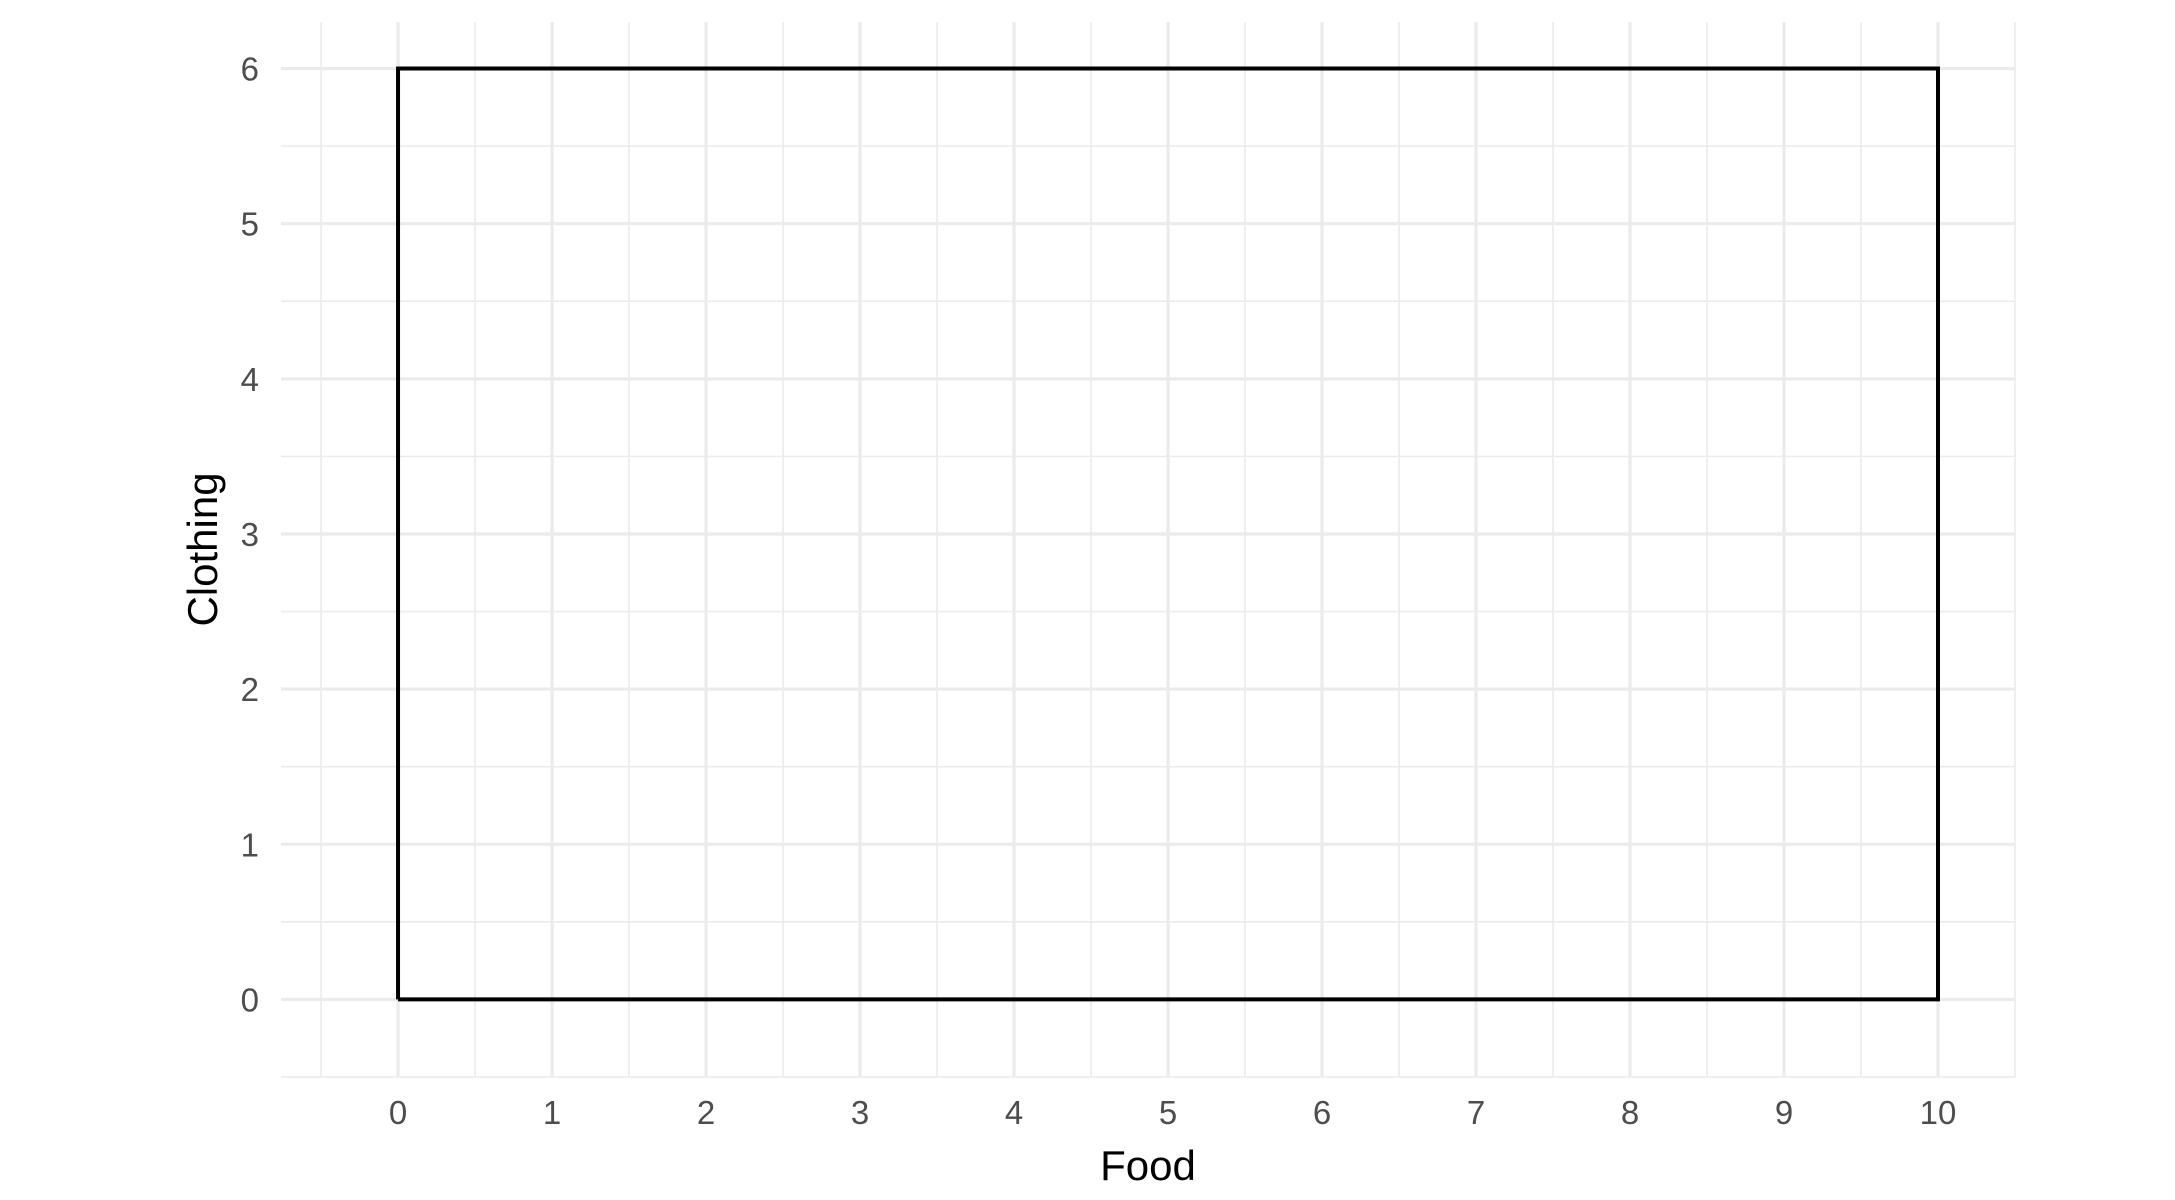 The width and height of the screenshot is (2175, 1200). Describe the element at coordinates (398, 1112) in the screenshot. I see `x-tick-label: 0` at that location.